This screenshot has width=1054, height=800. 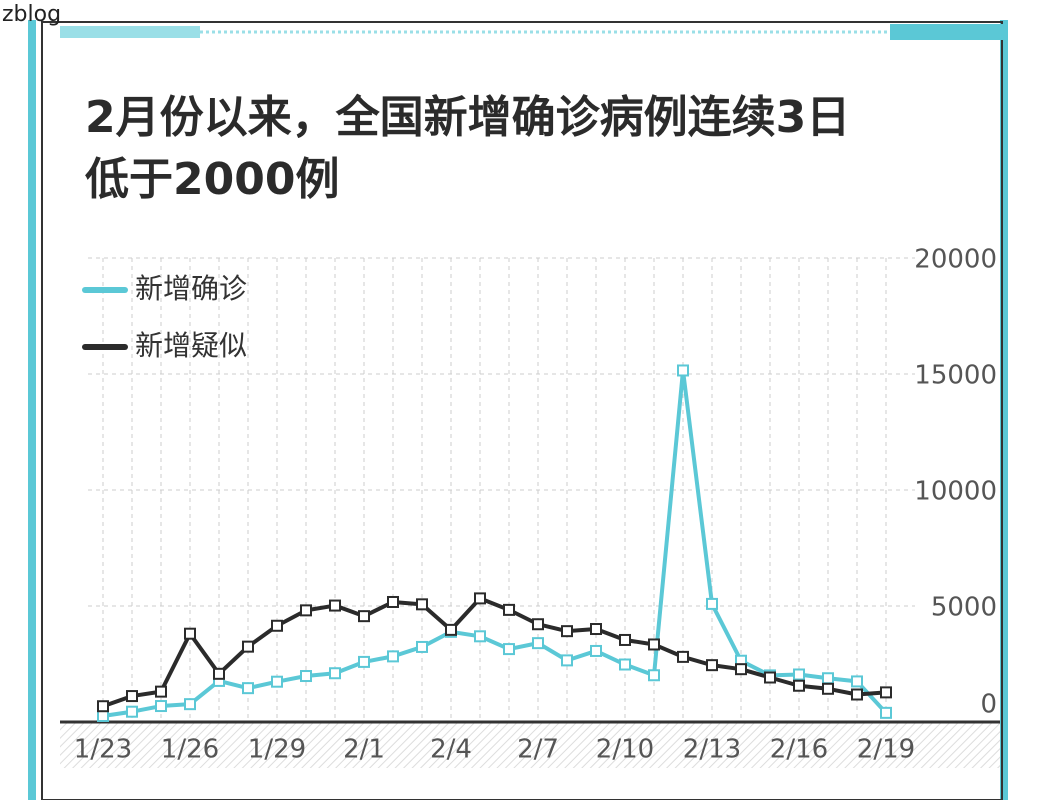 I want to click on y-tick-label: 15000, so click(x=955, y=376).